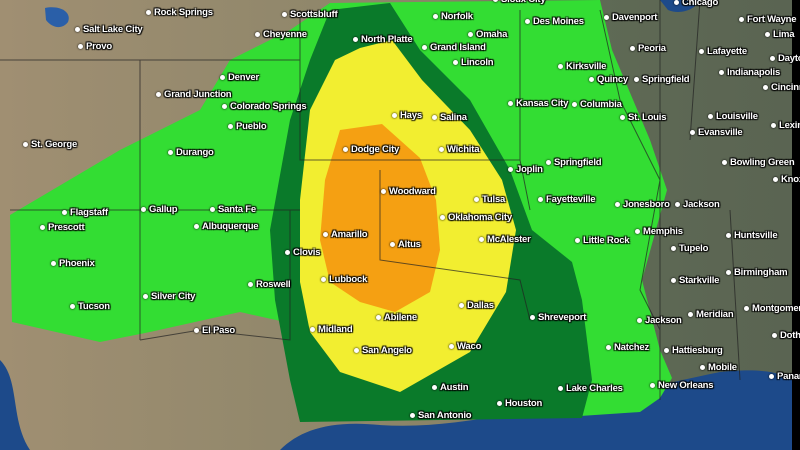  What do you see at coordinates (601, 104) in the screenshot?
I see `city-label: Columbia` at bounding box center [601, 104].